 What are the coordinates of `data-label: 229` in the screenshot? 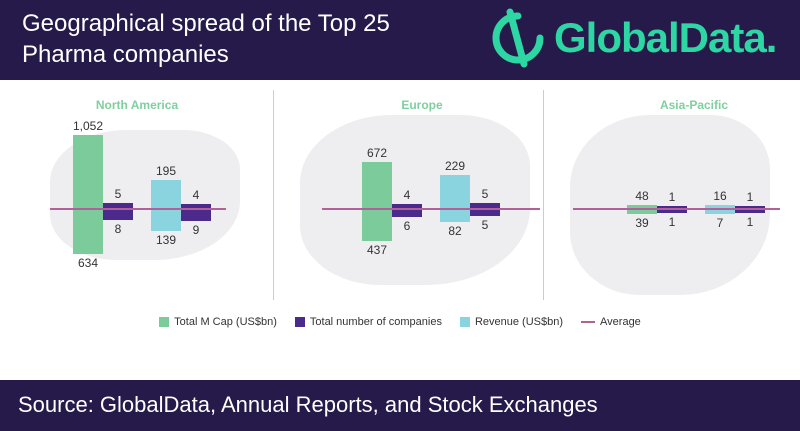 It's located at (455, 165).